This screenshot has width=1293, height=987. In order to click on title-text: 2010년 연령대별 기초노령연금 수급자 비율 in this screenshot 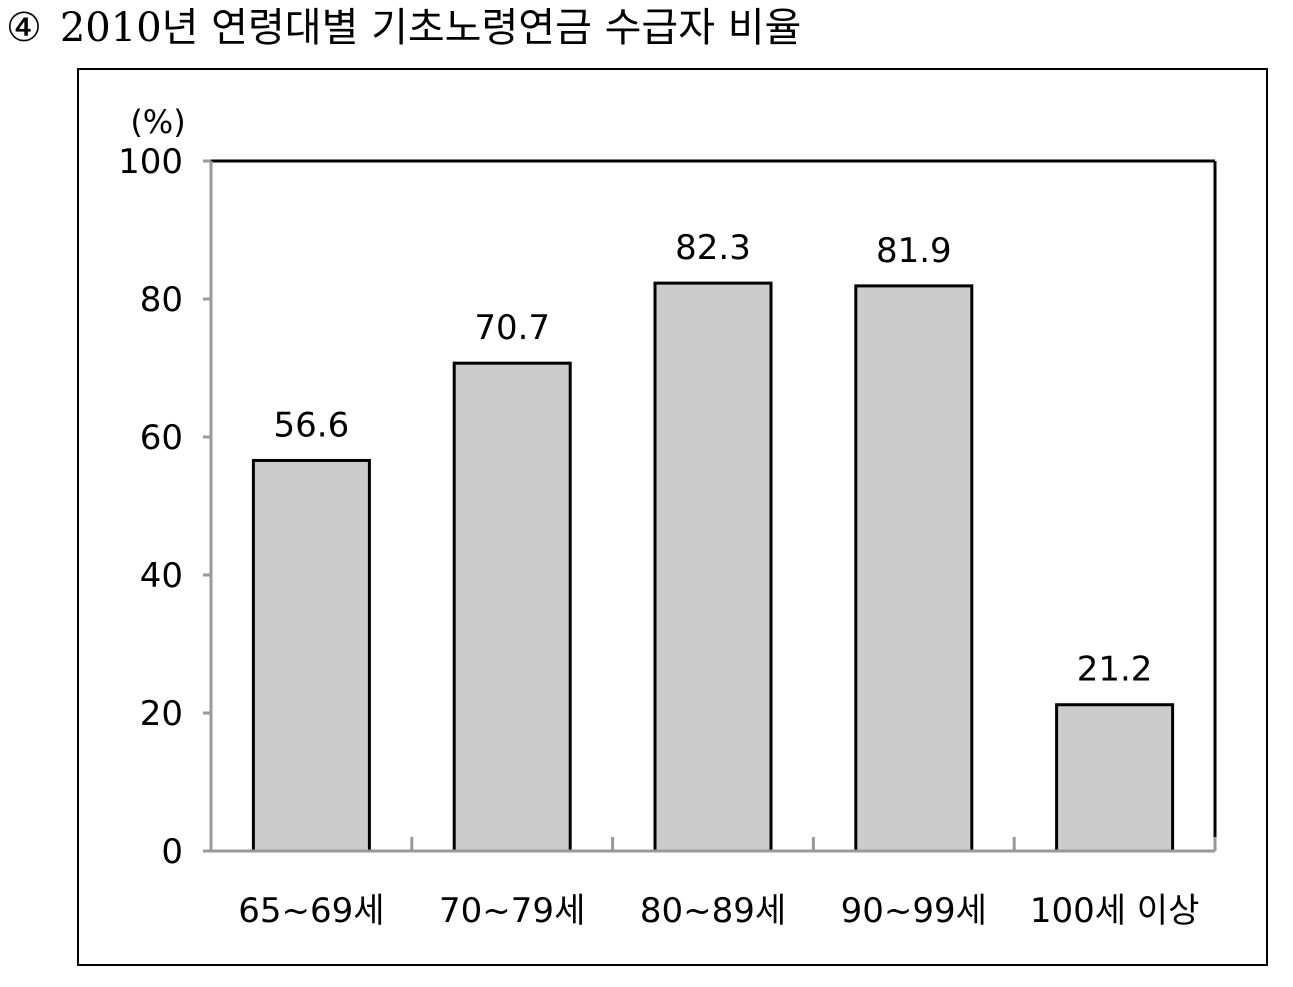, I will do `click(430, 28)`.